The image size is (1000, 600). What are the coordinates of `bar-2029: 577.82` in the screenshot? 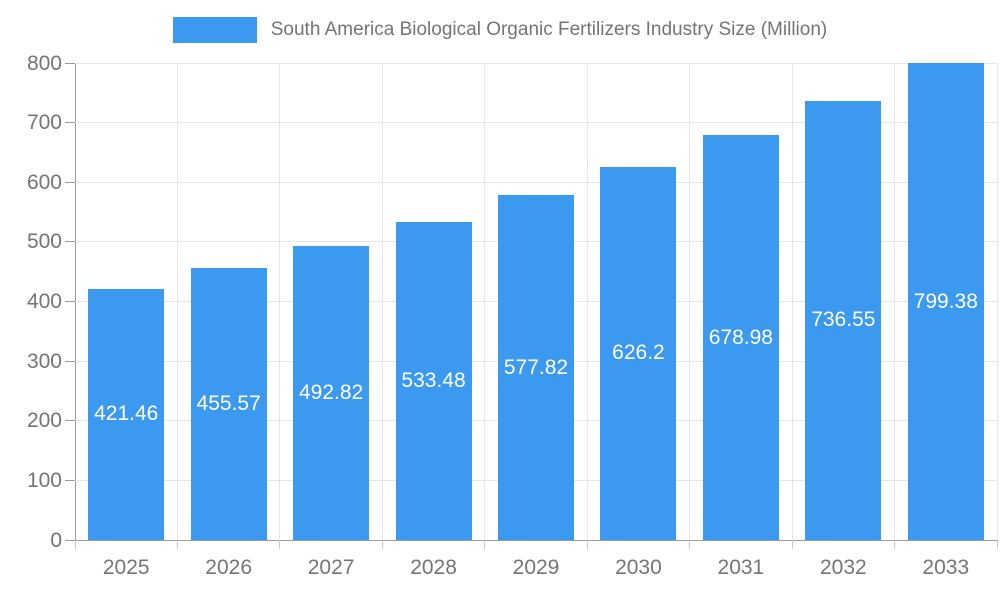 It's located at (536, 367).